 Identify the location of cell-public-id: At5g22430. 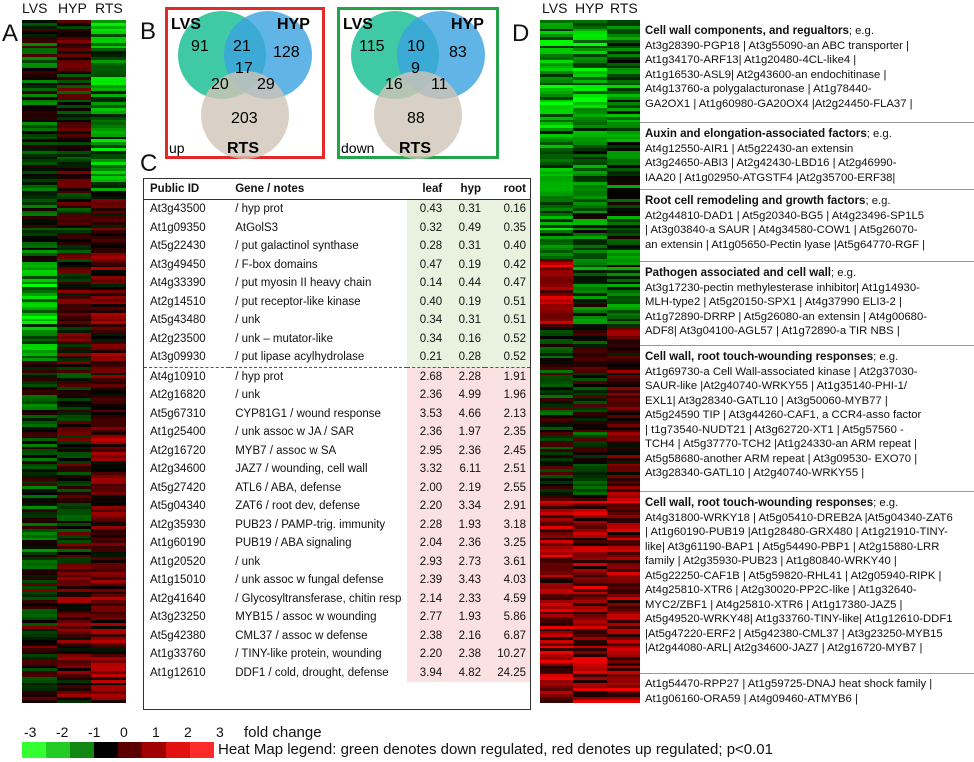
(178, 246).